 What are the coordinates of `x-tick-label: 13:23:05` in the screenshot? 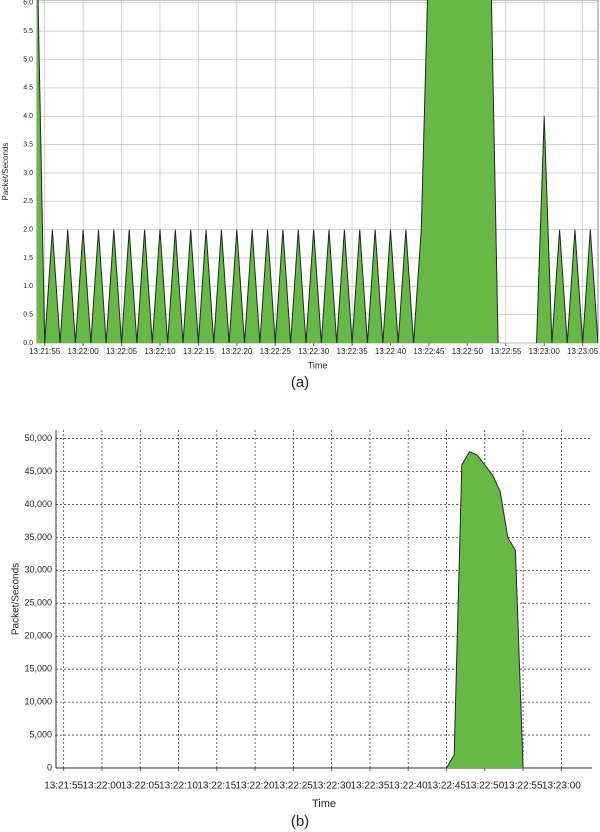 It's located at (583, 351).